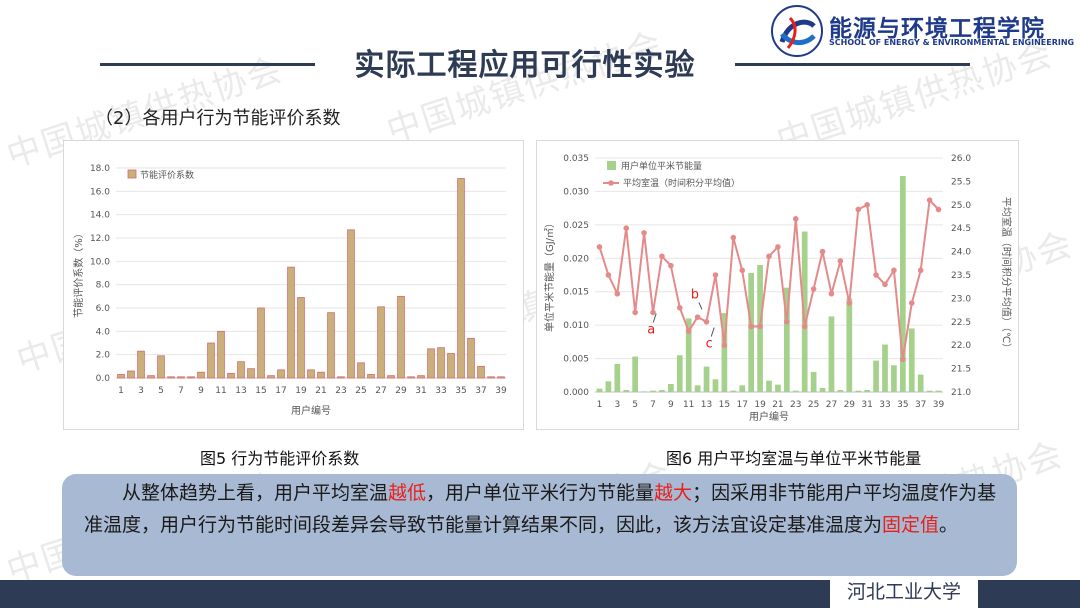  I want to click on fig5-x-tick-label: 39, so click(501, 391).